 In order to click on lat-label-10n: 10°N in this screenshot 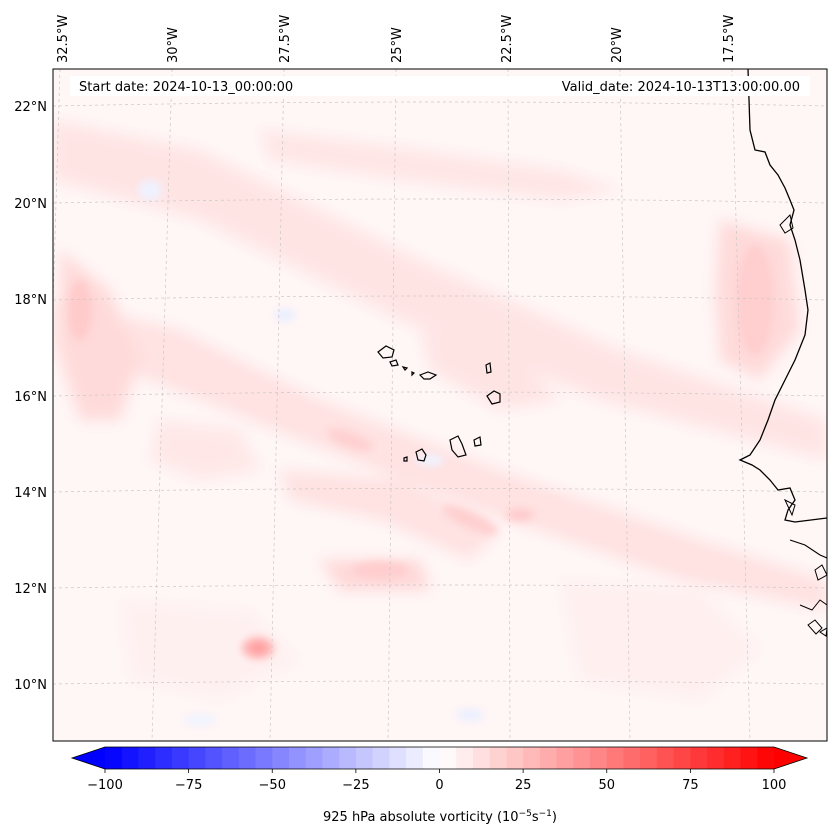, I will do `click(30, 685)`.